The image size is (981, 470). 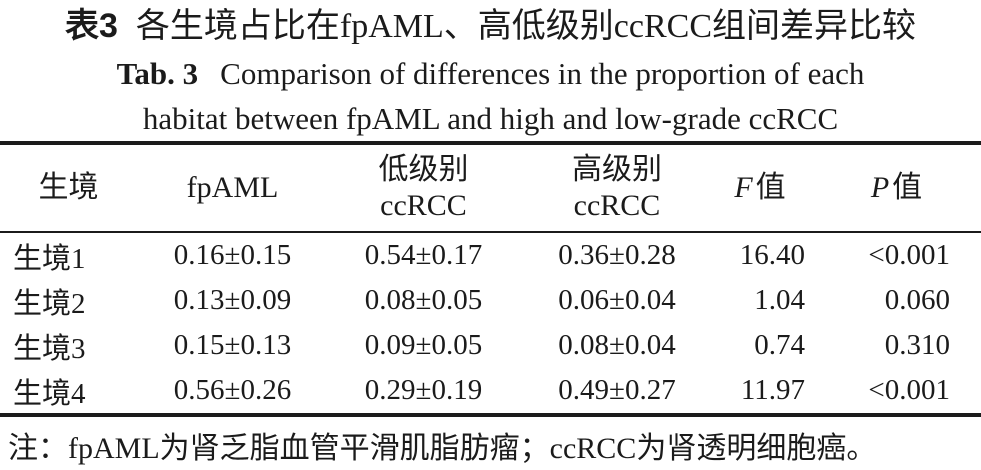 I want to click on table-footnote: 注：fpAML为肾乏脂血管平滑肌脂肪瘤；ccRCC为肾透明细胞癌。, so click(x=442, y=448).